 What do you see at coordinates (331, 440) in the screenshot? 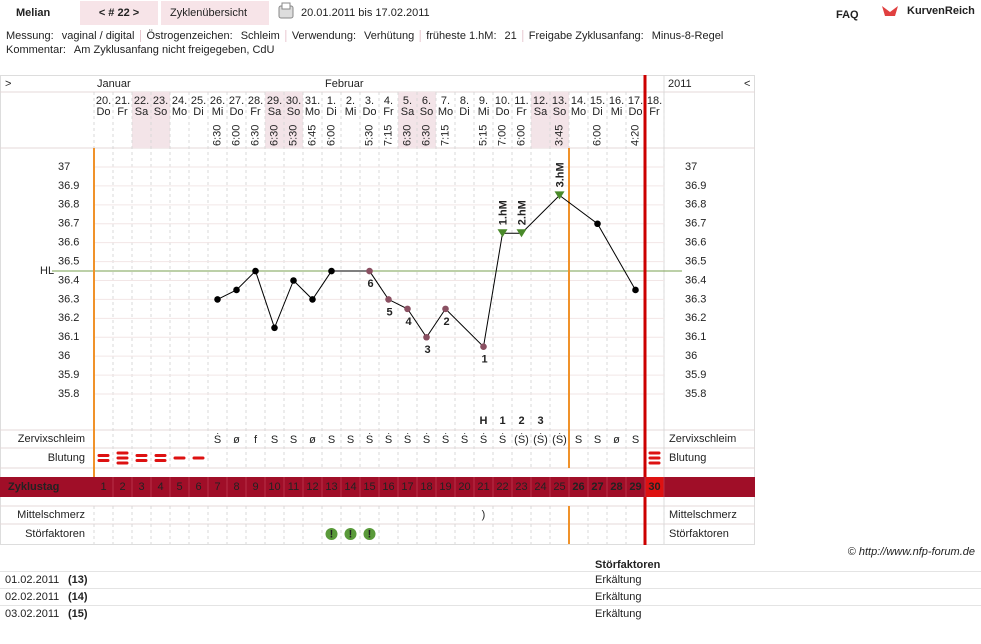
I see `mucus: S` at bounding box center [331, 440].